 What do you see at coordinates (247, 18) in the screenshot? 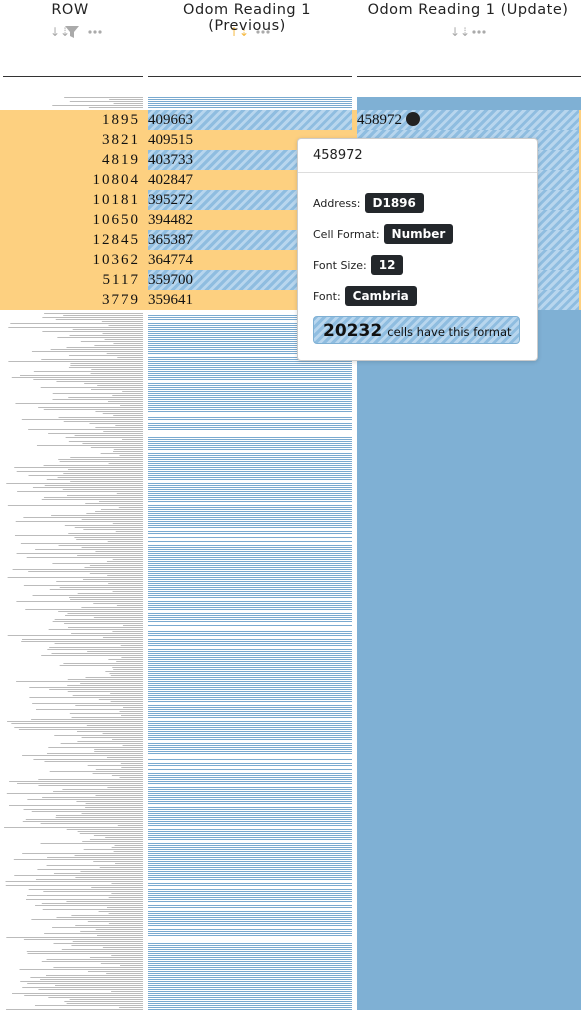
I see `column-header: Odom Reading 1 (Previous)` at bounding box center [247, 18].